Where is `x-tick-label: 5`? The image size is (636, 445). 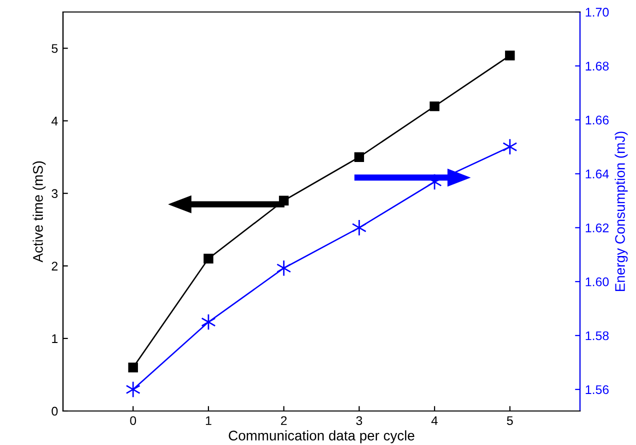 x-tick-label: 5 is located at coordinates (509, 421).